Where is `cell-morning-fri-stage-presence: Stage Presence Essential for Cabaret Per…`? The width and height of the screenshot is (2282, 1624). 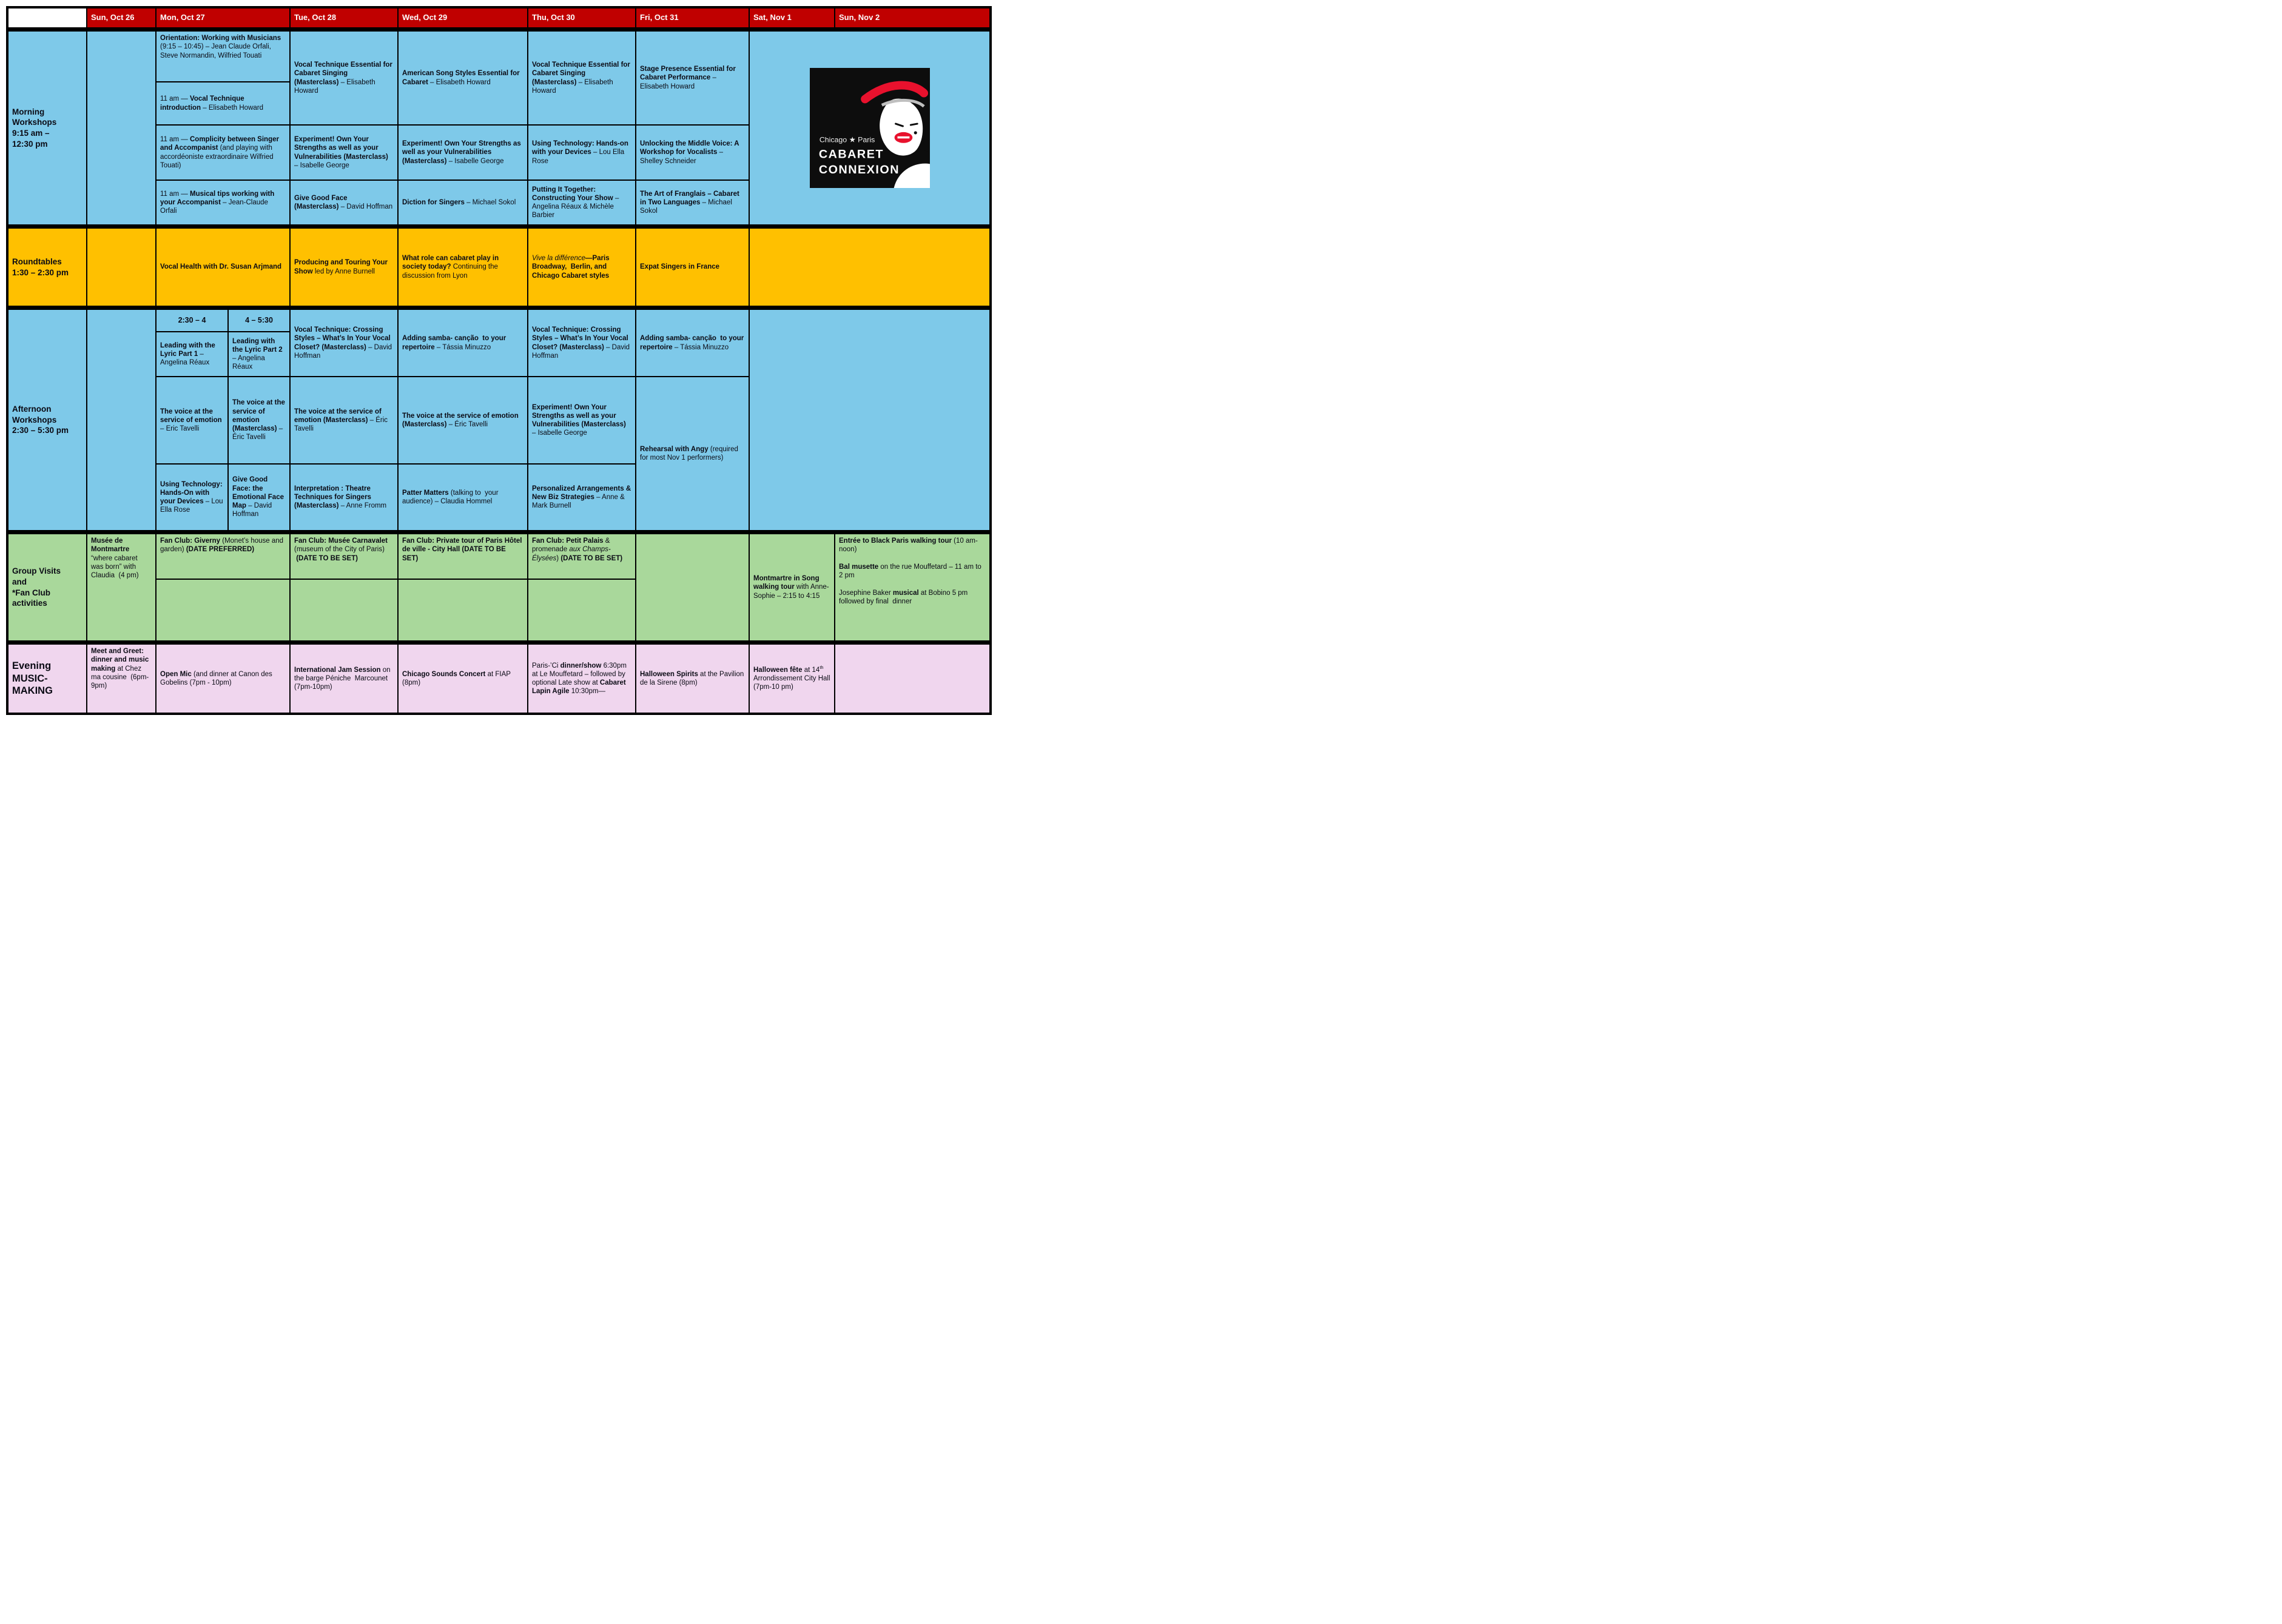 cell-morning-fri-stage-presence: Stage Presence Essential for Cabaret Per… is located at coordinates (692, 78).